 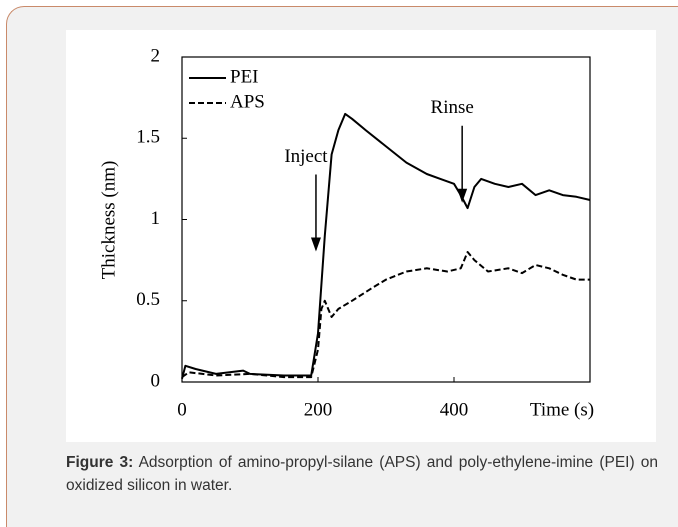 I want to click on series-line, so click(x=385, y=315).